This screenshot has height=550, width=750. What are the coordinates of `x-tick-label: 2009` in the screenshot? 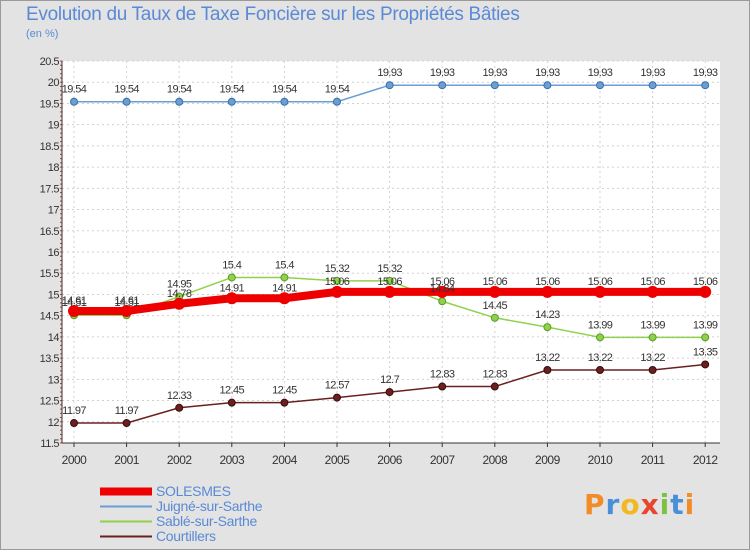 It's located at (548, 460).